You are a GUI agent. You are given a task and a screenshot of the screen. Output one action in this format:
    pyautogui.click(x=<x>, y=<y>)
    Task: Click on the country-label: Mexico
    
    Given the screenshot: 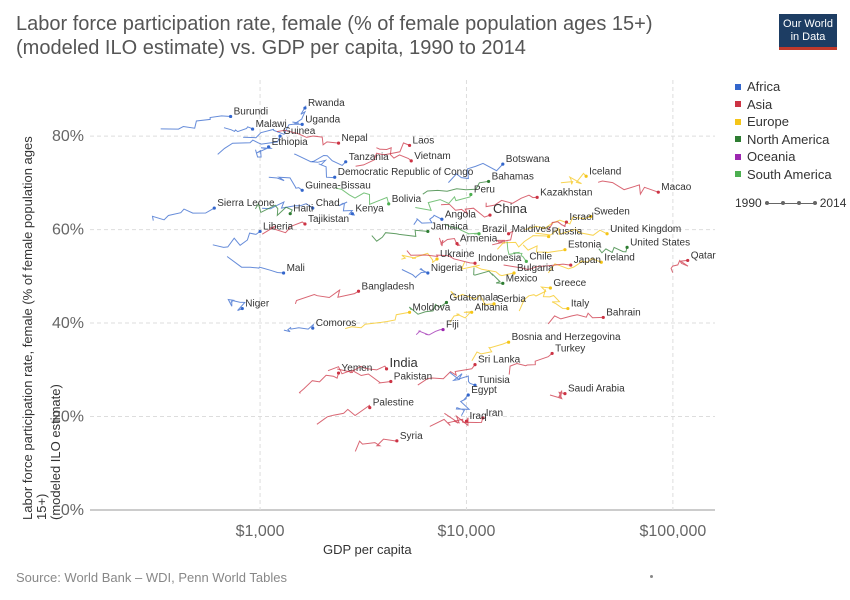 What is the action you would take?
    pyautogui.click(x=522, y=278)
    